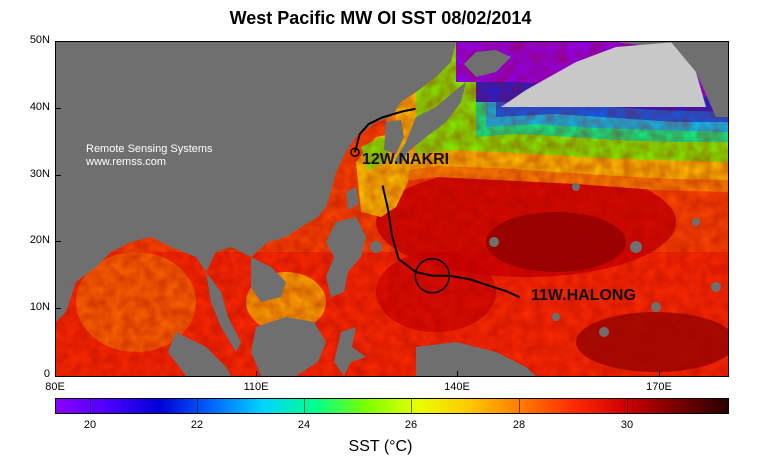 The width and height of the screenshot is (761, 465). I want to click on storm-tracks, so click(435, 203).